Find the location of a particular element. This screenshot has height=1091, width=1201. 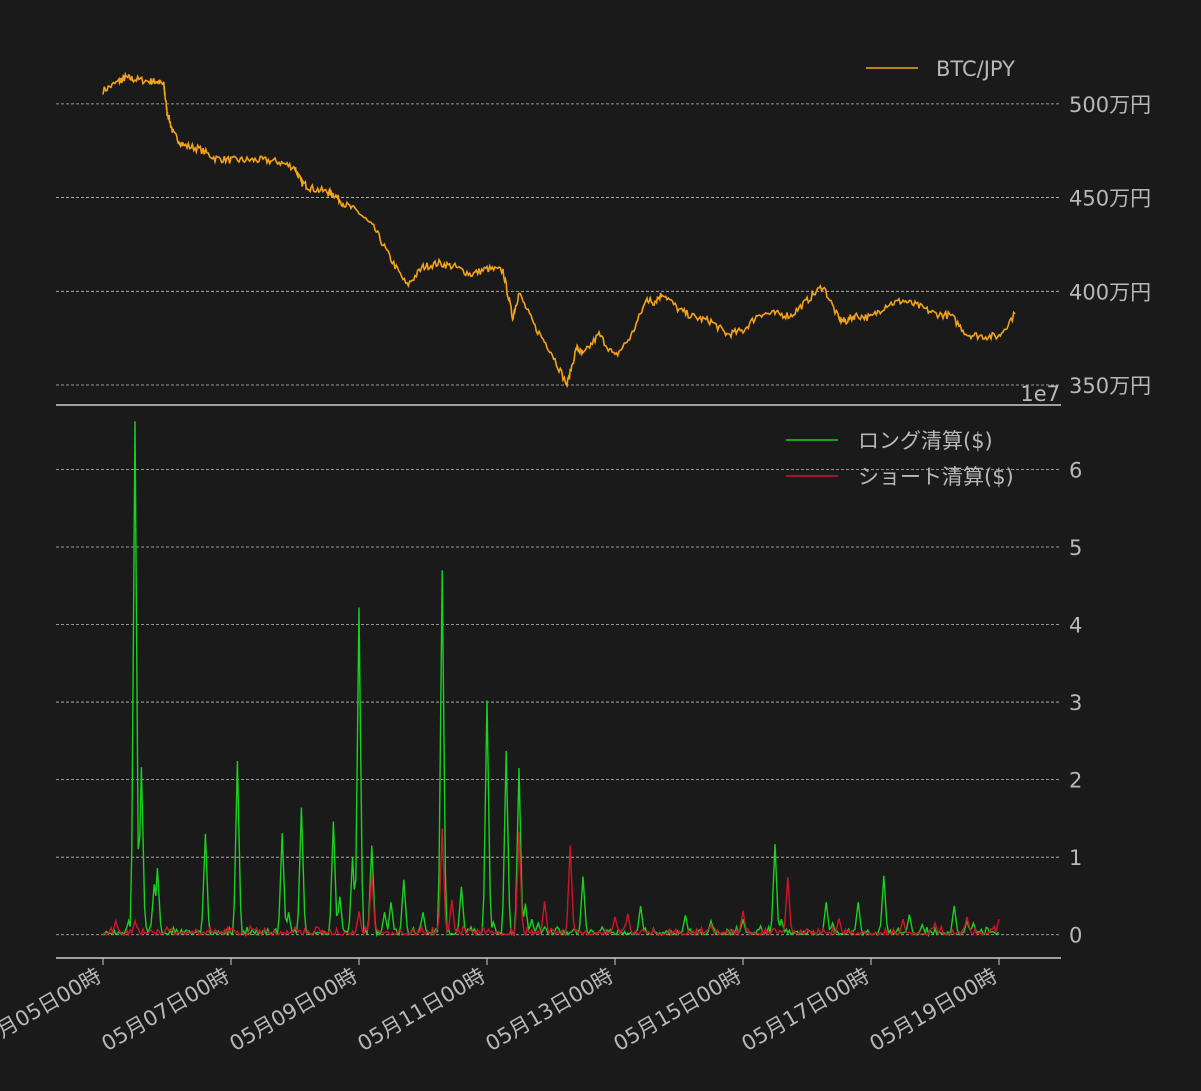

liquidation-y-axis: 0 1 2 3 4 5 6 is located at coordinates (1075, 702).